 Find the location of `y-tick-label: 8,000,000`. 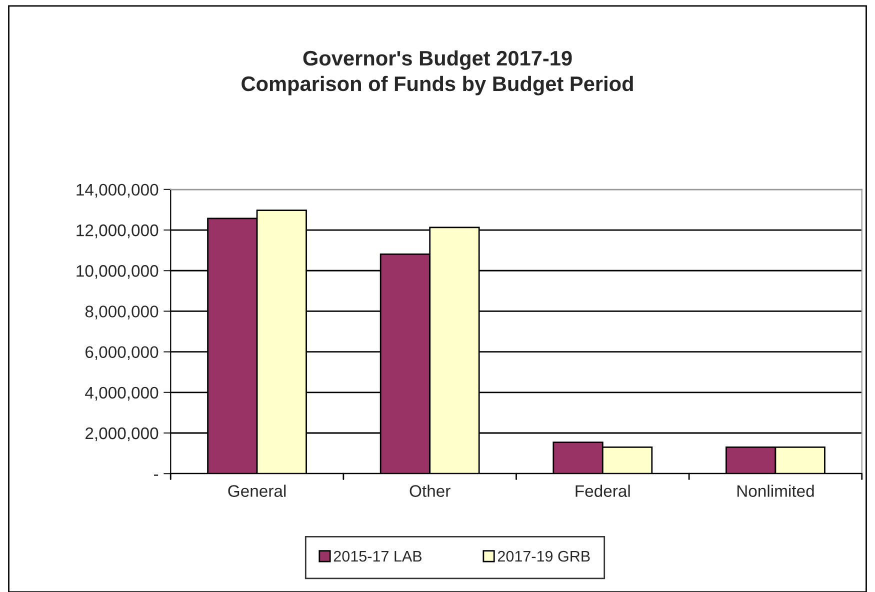

y-tick-label: 8,000,000 is located at coordinates (121, 313).